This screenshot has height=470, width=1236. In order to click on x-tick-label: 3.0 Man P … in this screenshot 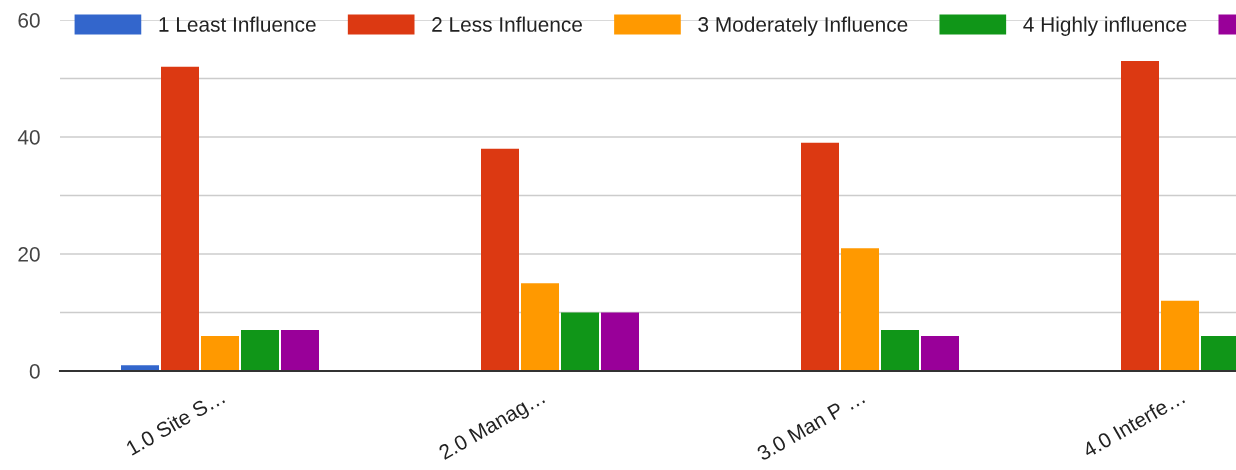, I will do `click(810, 425)`.